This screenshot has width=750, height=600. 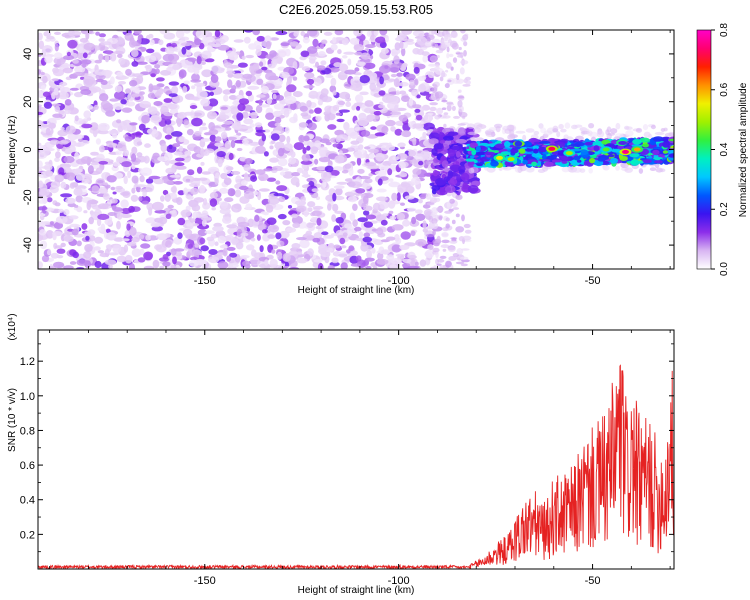 I want to click on colorbar-tick-label: 0.4, so click(x=724, y=149).